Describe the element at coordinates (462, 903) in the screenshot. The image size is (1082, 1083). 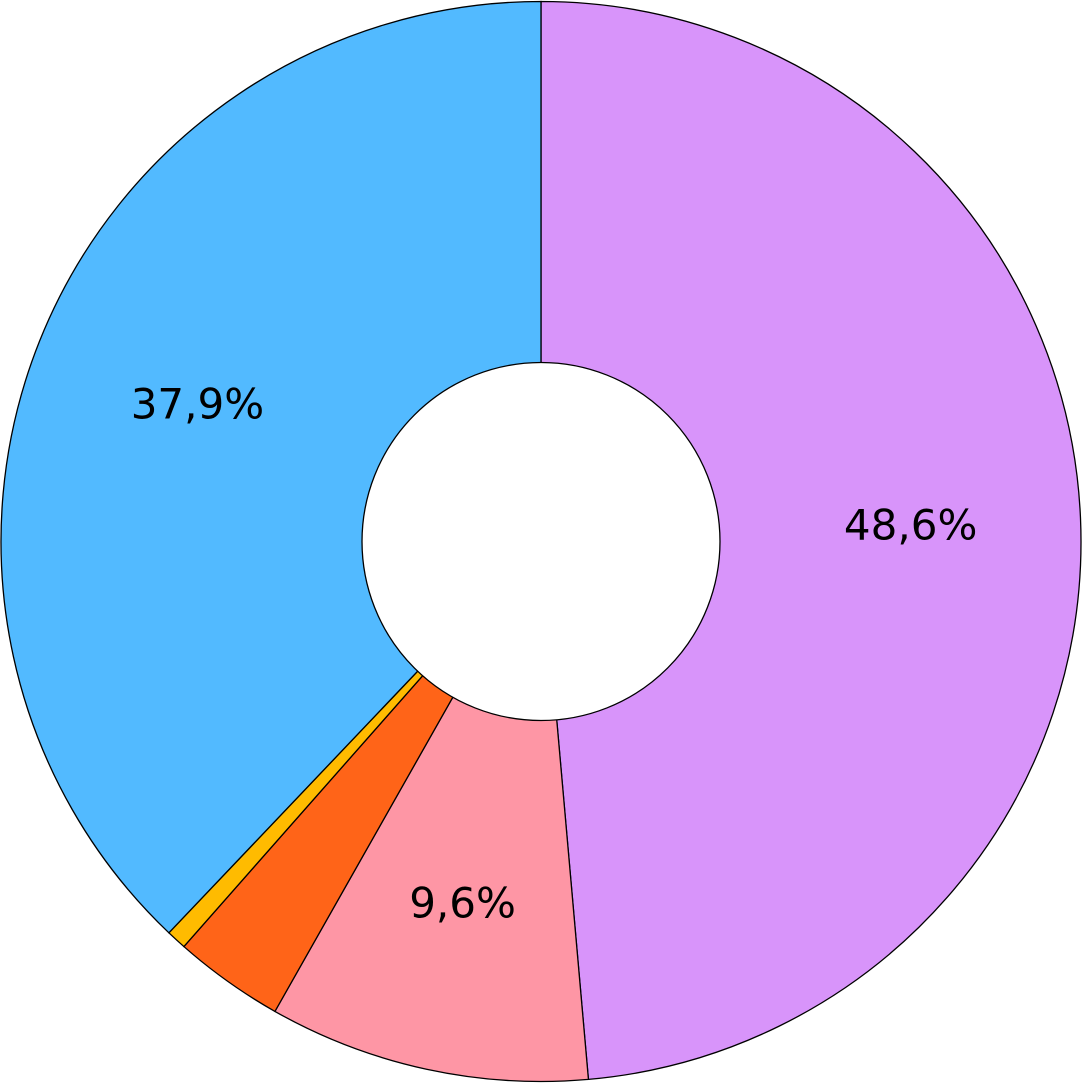
I see `slice-label-1: 9,6%` at that location.